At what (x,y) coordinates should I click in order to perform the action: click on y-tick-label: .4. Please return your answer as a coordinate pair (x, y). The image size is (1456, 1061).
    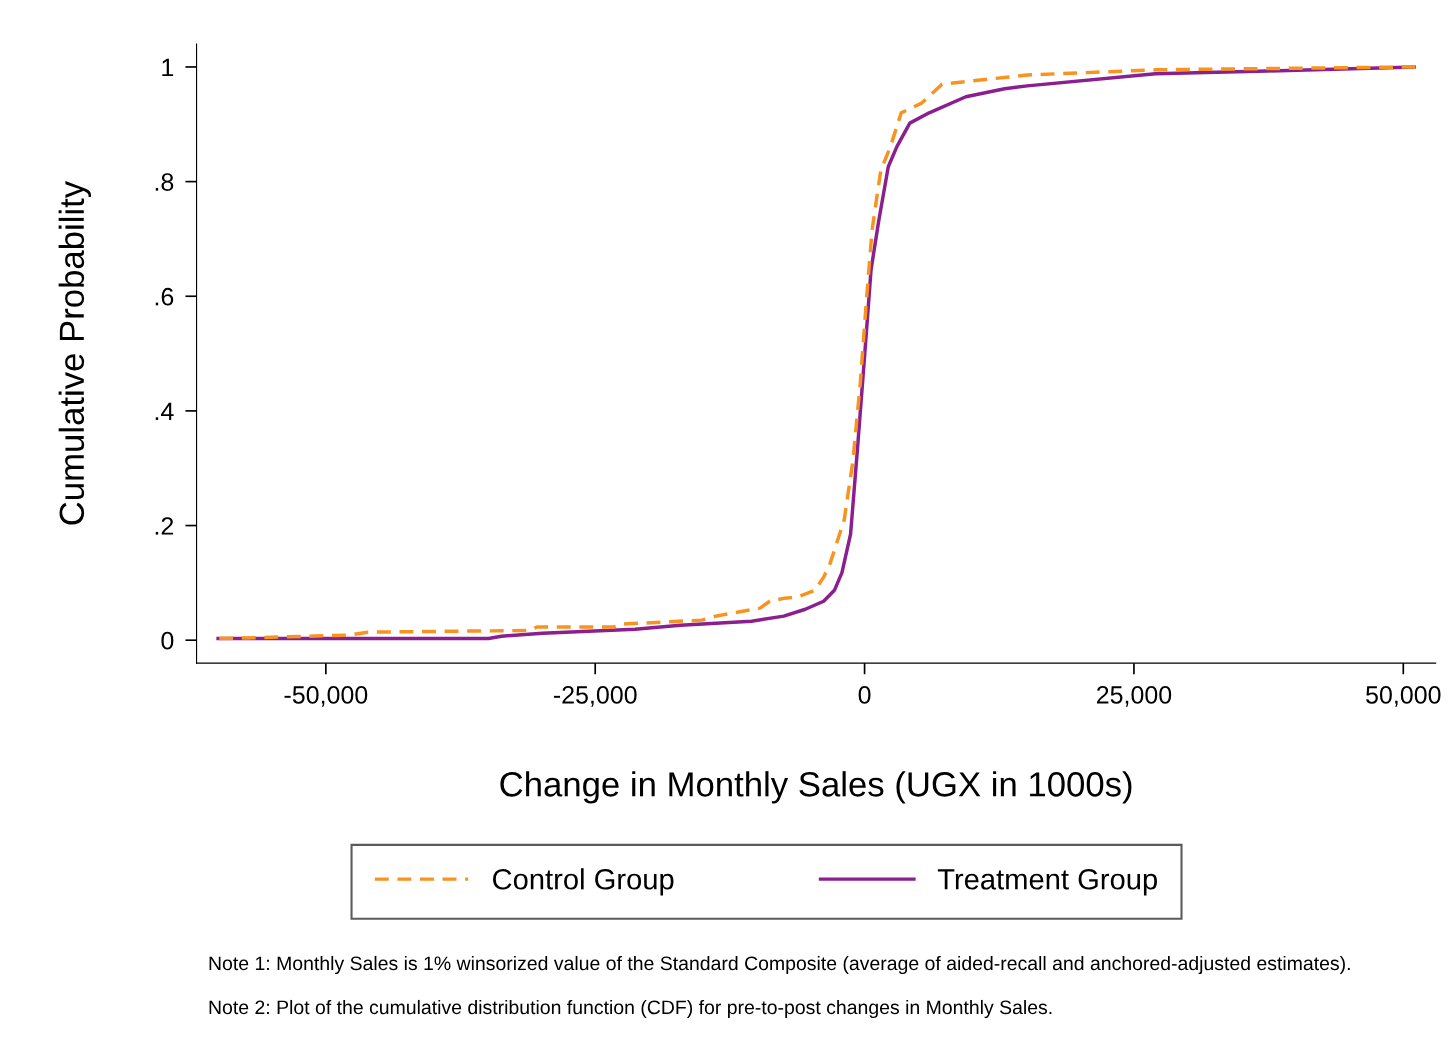
    Looking at the image, I should click on (164, 411).